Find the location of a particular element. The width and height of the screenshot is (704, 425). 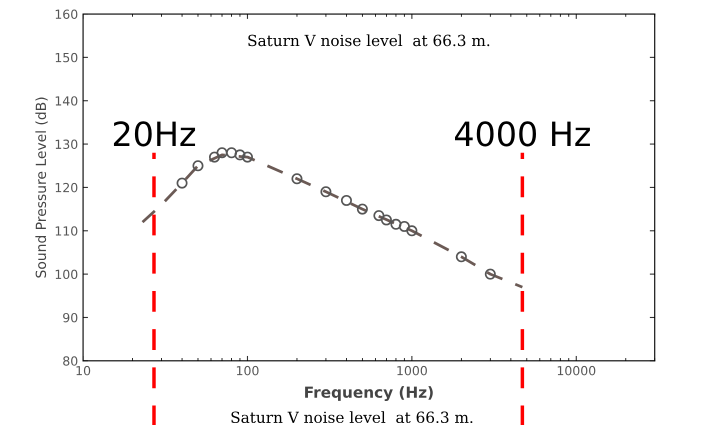

x-tick-label: 100 is located at coordinates (247, 371).